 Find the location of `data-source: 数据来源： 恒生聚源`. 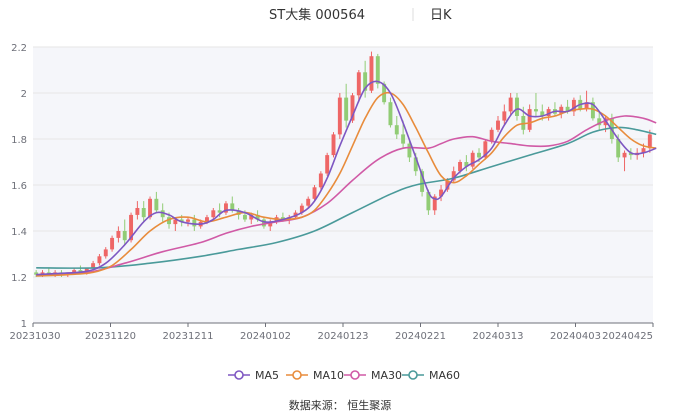

data-source: 数据来源： 恒生聚源 is located at coordinates (340, 405).